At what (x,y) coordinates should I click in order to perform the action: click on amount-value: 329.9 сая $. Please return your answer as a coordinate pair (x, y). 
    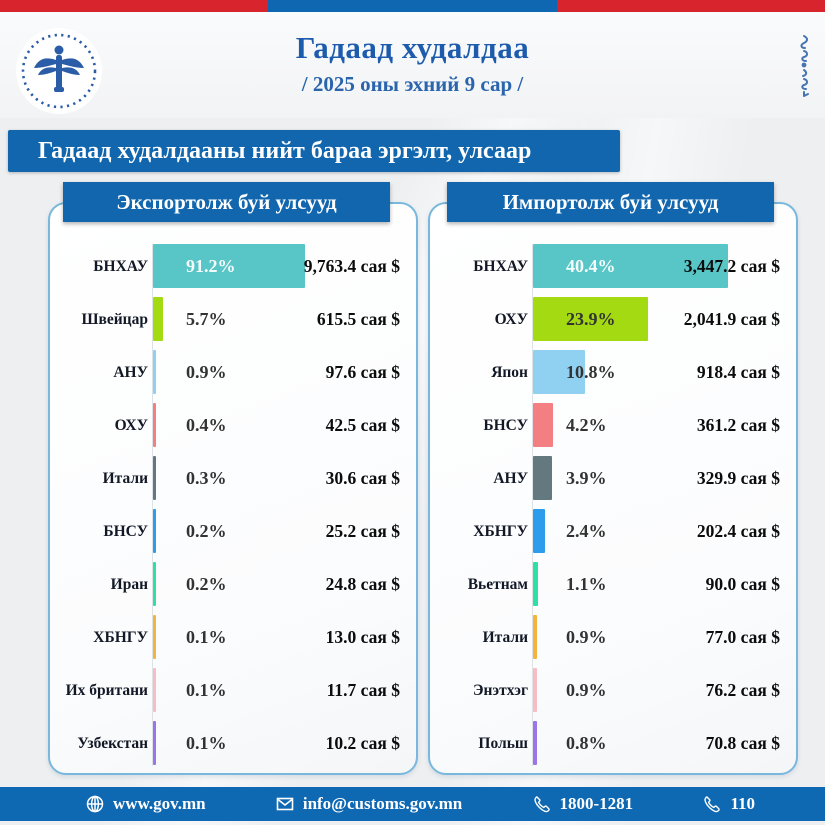
    Looking at the image, I should click on (738, 478).